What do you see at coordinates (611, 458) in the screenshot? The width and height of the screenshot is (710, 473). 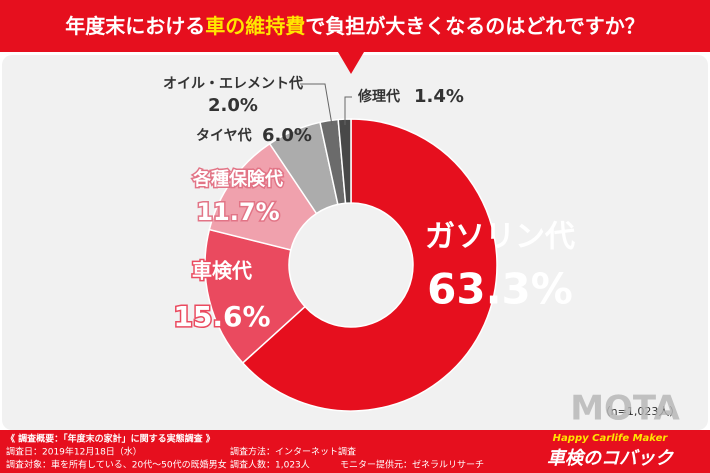 I see `brand: 車検のコバック` at bounding box center [611, 458].